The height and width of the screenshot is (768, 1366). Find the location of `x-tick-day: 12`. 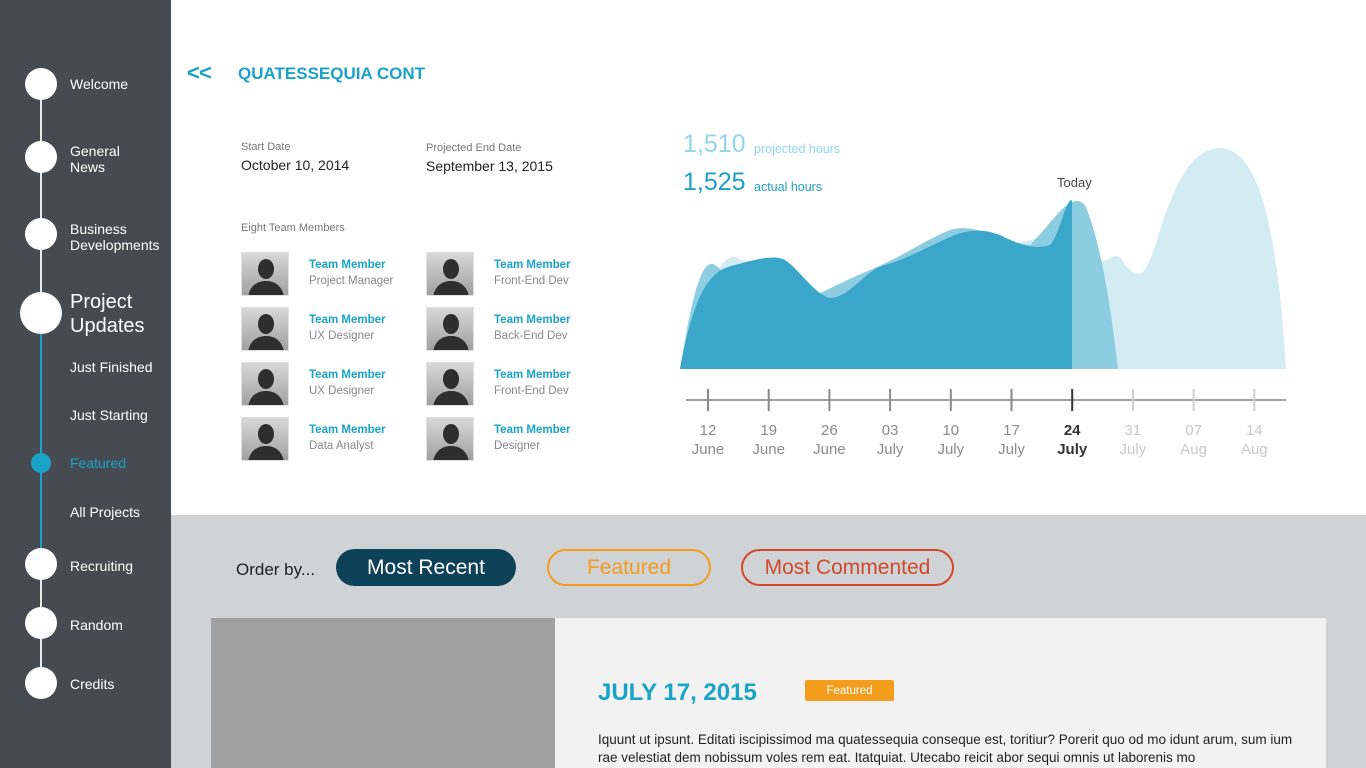

x-tick-day: 12 is located at coordinates (708, 430).